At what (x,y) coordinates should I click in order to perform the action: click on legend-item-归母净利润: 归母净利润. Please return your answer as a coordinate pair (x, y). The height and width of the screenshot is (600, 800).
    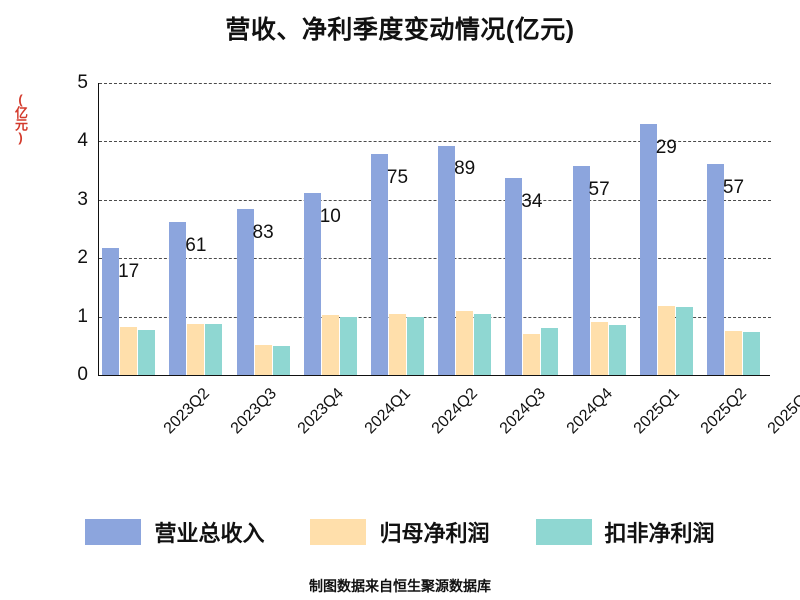
    Looking at the image, I should click on (400, 532).